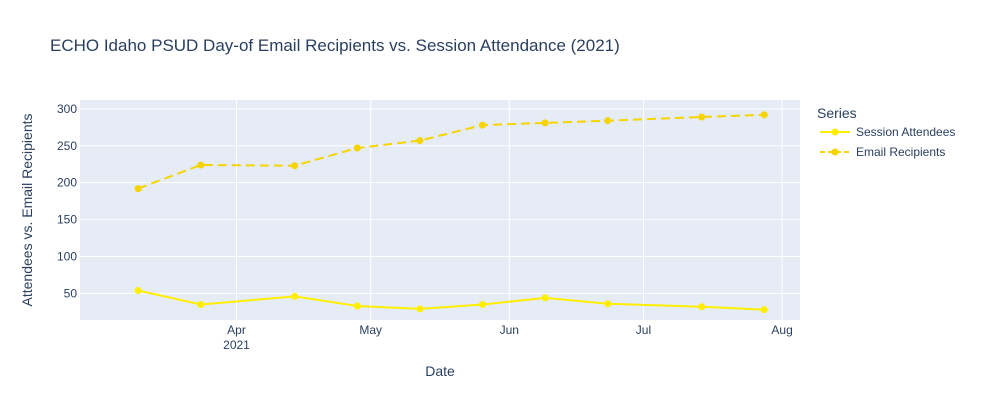 The image size is (983, 400). I want to click on x-tick-label: Jul, so click(643, 330).